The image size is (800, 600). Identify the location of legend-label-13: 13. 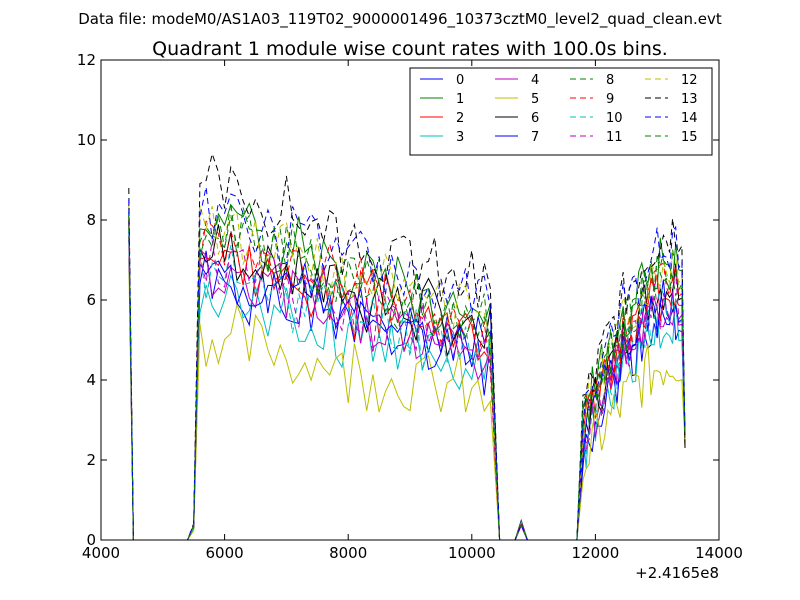
(689, 99).